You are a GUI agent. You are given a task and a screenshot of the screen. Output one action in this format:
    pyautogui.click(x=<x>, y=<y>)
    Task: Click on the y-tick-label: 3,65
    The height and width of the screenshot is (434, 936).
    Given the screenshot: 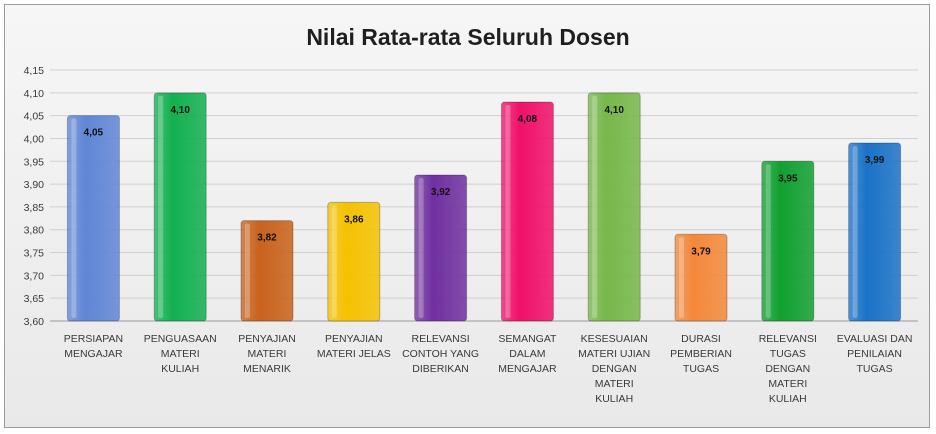 What is the action you would take?
    pyautogui.click(x=34, y=299)
    